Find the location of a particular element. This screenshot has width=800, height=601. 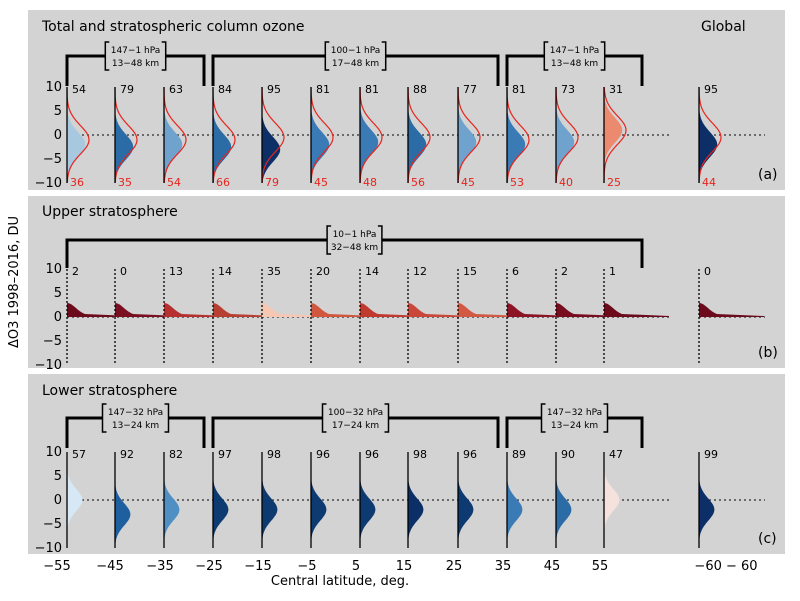

latitude-column: 92 is located at coordinates (124, 498).